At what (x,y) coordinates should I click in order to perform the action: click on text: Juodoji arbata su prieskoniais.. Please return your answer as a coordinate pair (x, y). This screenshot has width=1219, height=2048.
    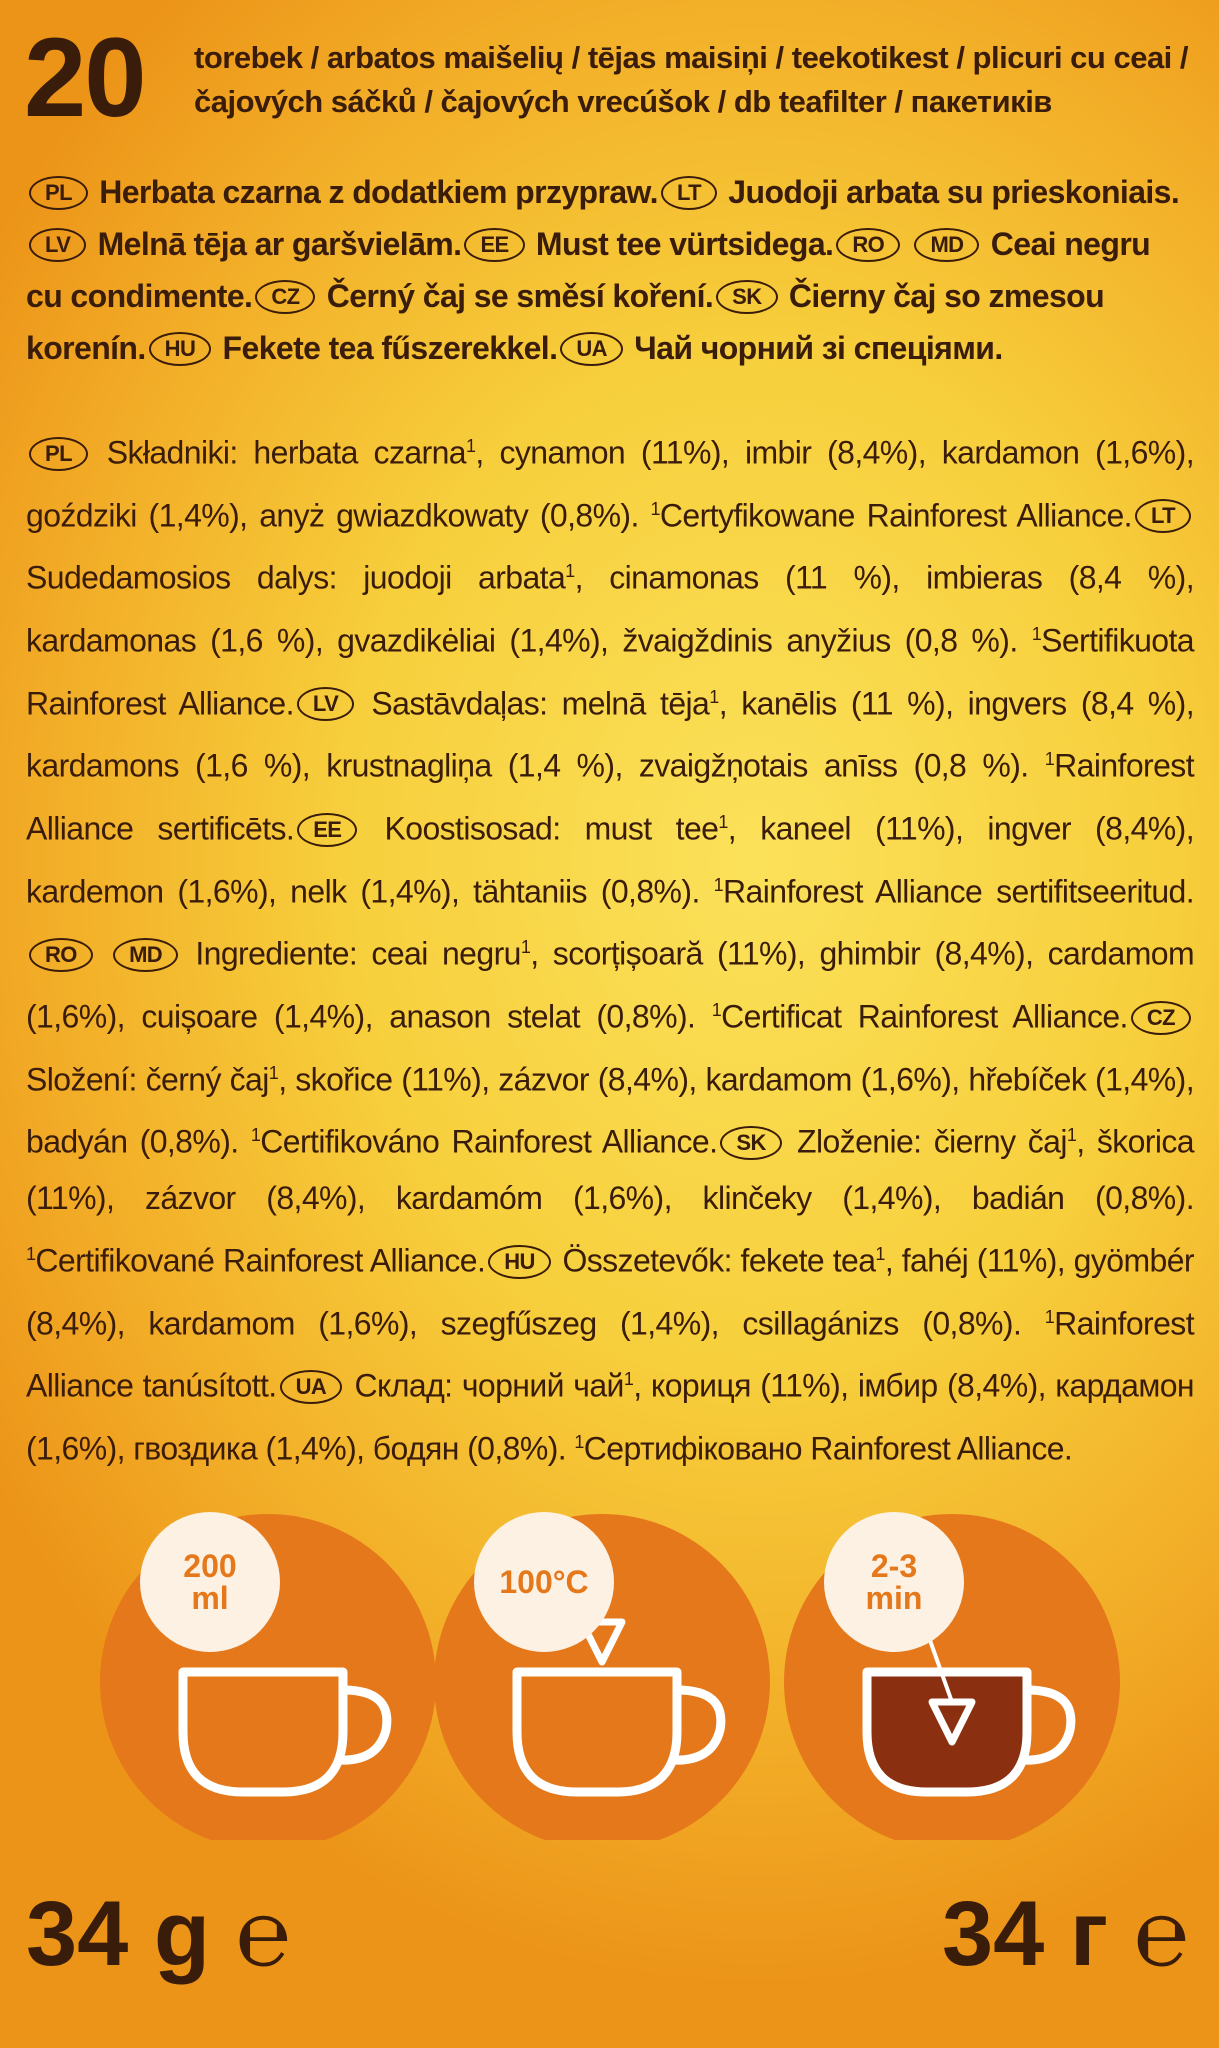
    Looking at the image, I should click on (954, 192).